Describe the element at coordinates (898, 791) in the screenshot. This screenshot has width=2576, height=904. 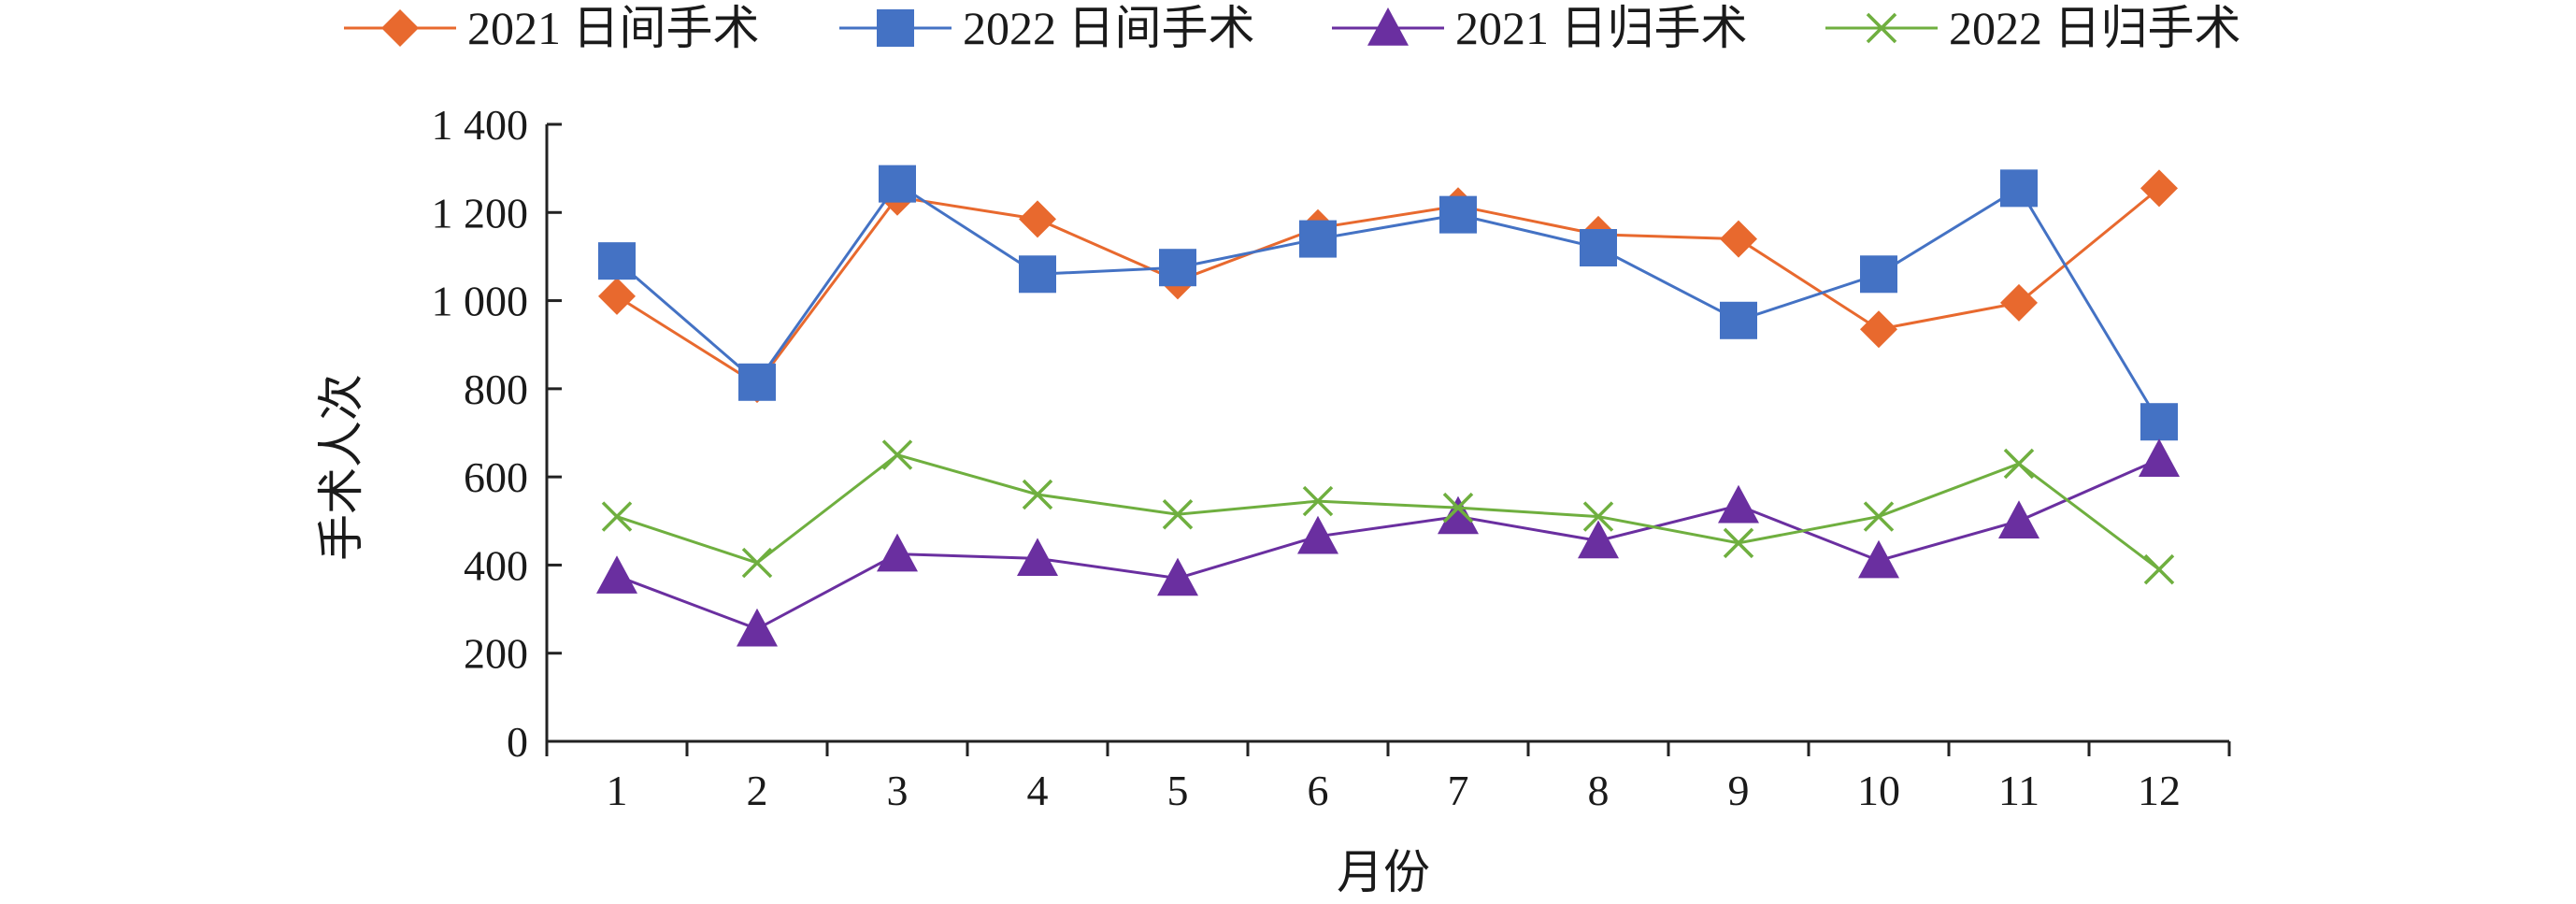
I see `x-tick-label: 3` at that location.